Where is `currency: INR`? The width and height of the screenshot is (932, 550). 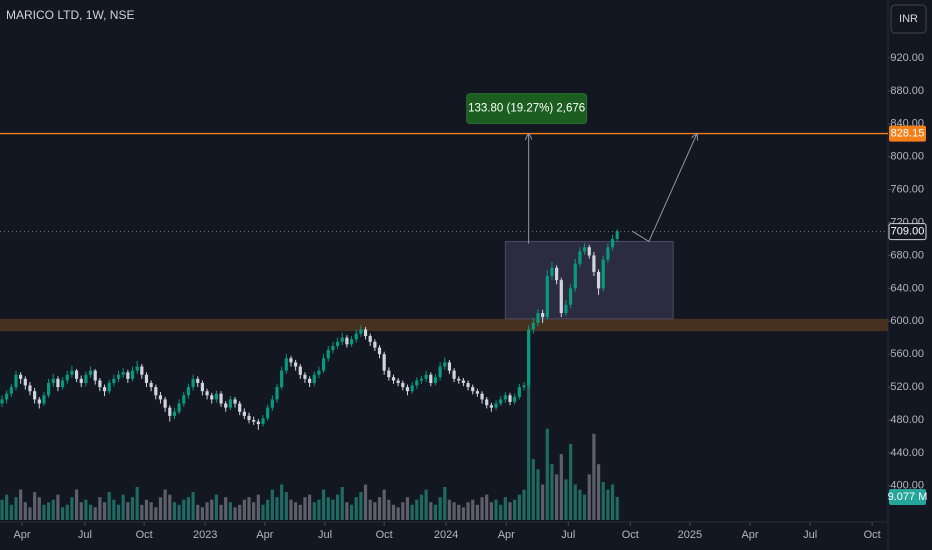
currency: INR is located at coordinates (908, 19).